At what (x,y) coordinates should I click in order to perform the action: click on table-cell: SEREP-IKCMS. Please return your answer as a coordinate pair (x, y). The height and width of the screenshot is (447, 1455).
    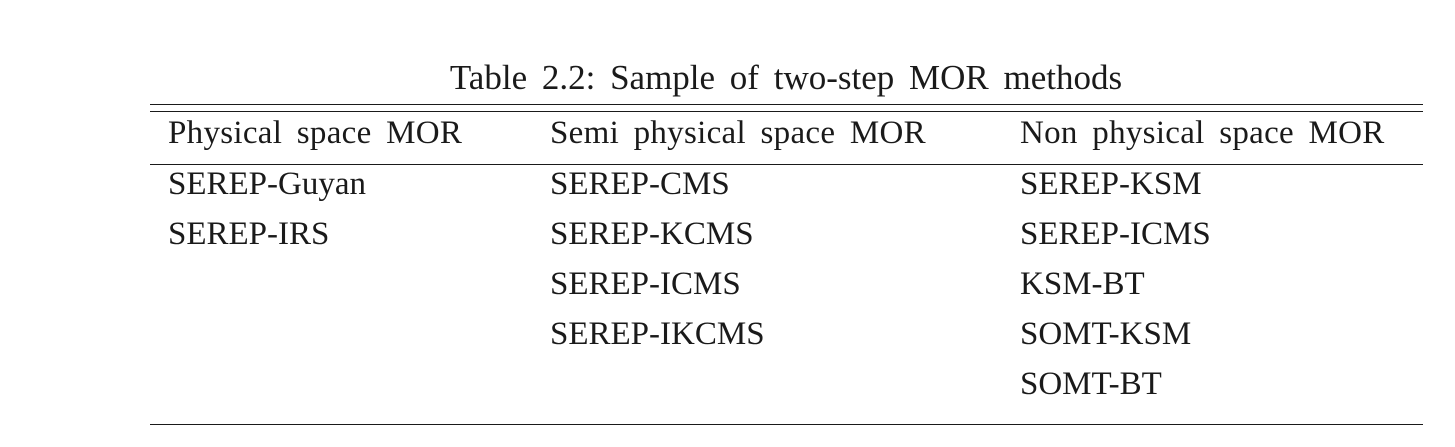
    Looking at the image, I should click on (657, 334).